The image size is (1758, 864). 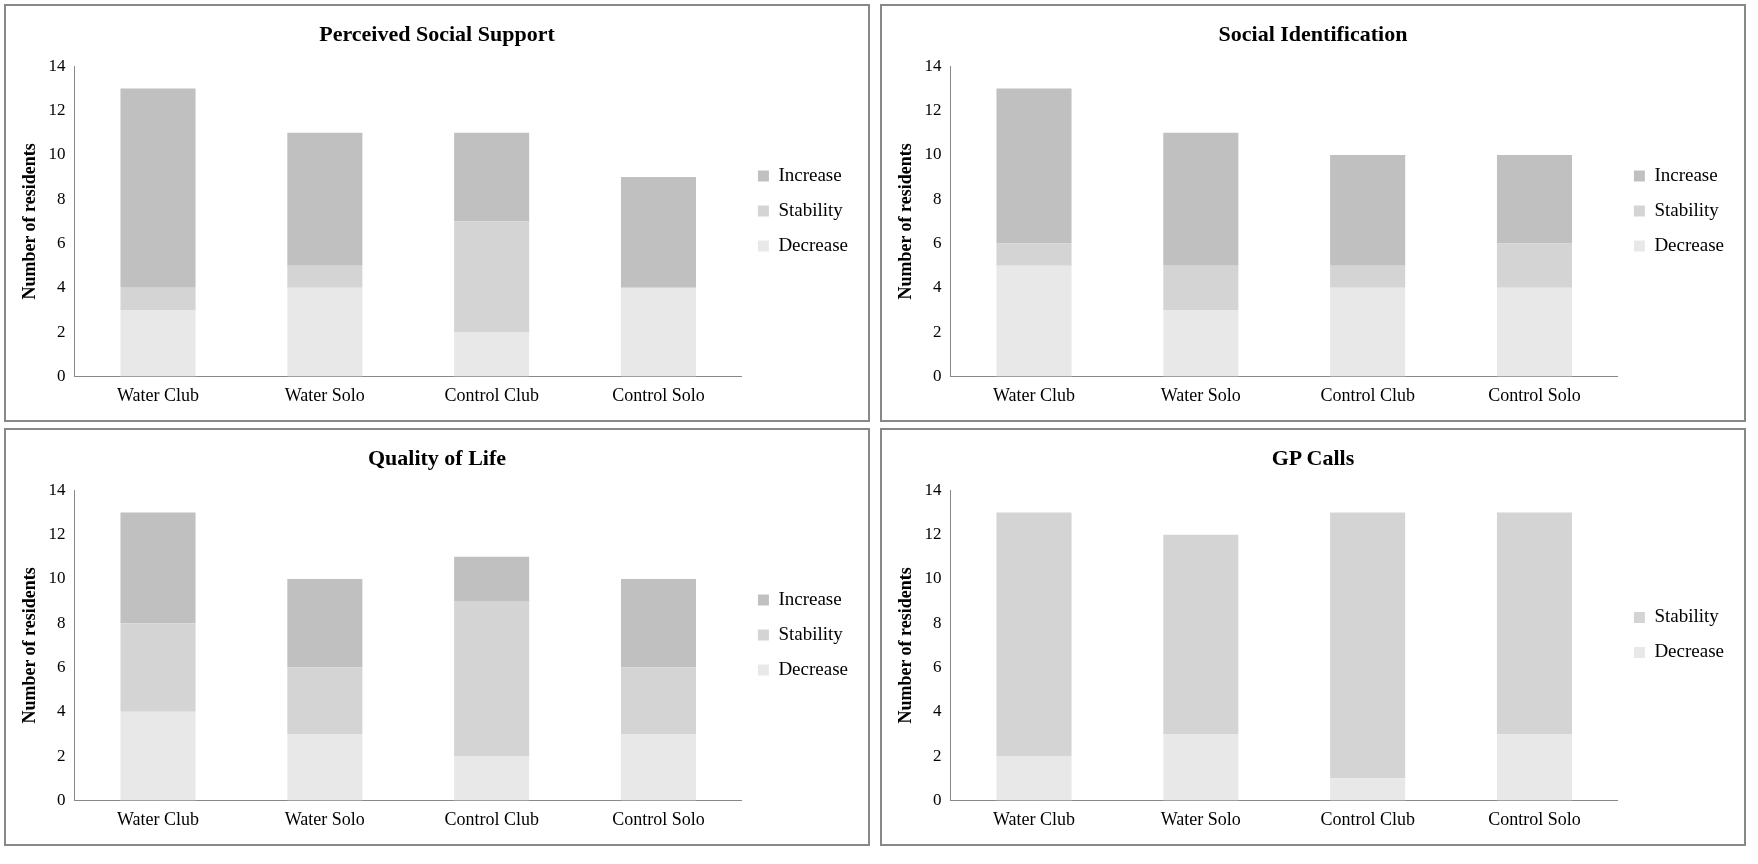 I want to click on chart-title: Perceived Social Support, so click(x=437, y=33).